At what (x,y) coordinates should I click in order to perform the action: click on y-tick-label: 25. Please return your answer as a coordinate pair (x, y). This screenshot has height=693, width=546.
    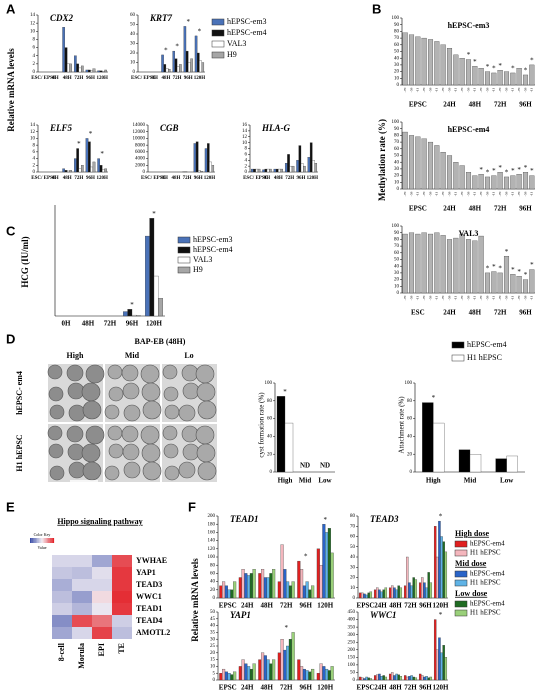
    Looking at the image, I should click on (213, 646).